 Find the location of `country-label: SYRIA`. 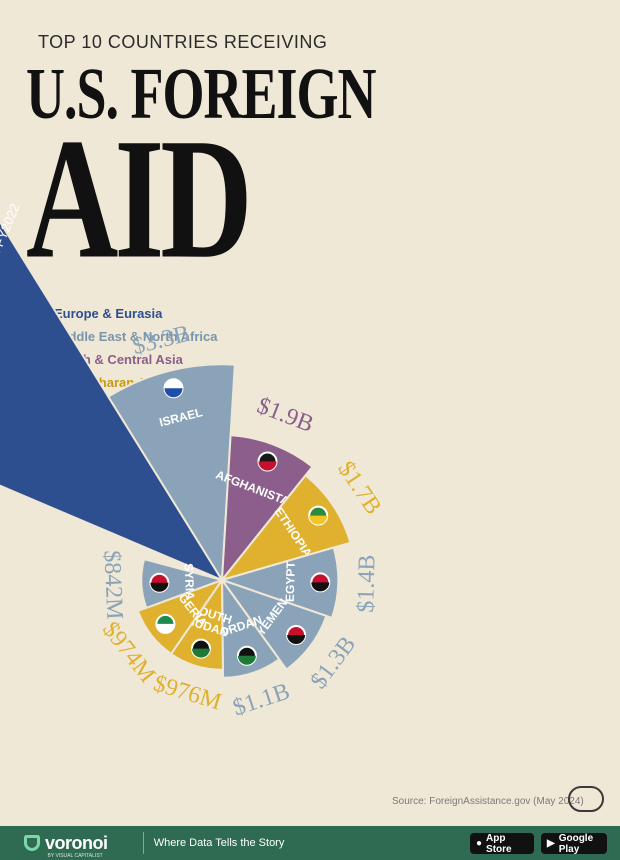

country-label: SYRIA is located at coordinates (189, 582).